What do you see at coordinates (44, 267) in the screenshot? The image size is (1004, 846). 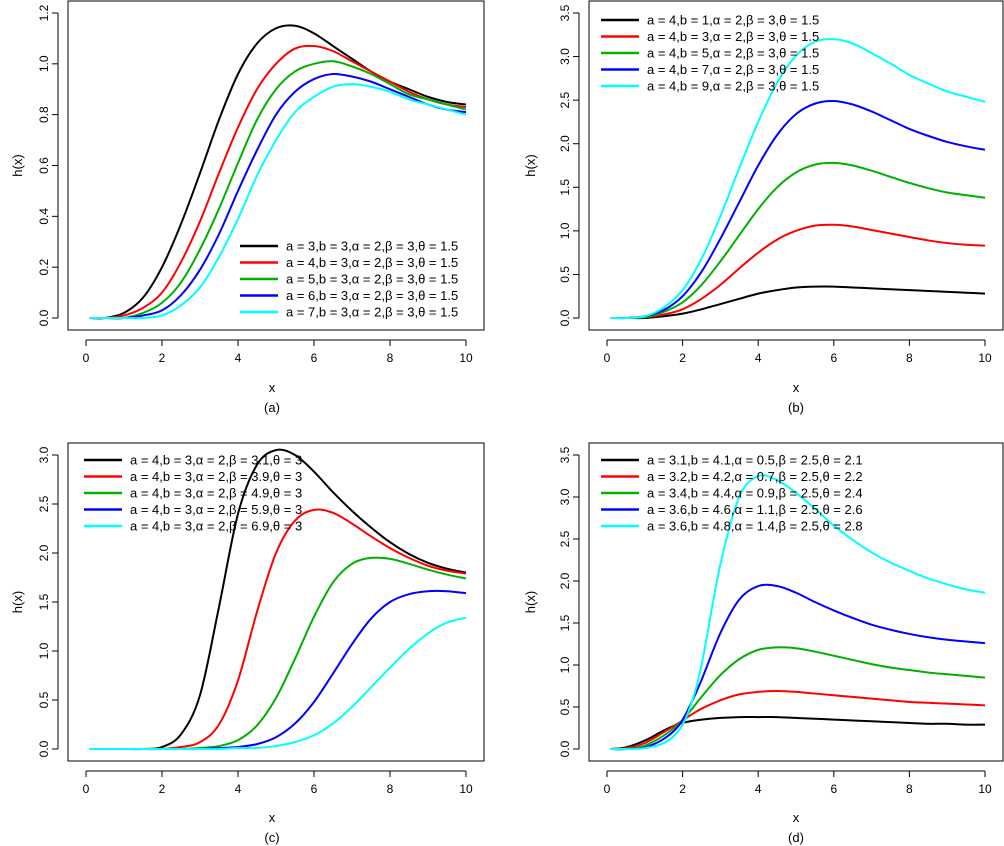 I see `y-tick-label: 0.2` at bounding box center [44, 267].